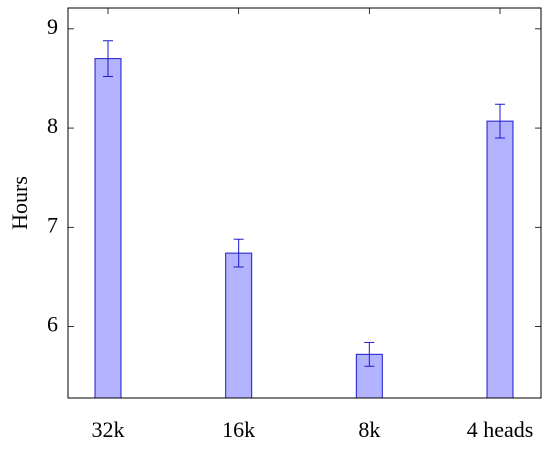 This screenshot has width=550, height=451. Describe the element at coordinates (108, 429) in the screenshot. I see `x-tick-label: 32k` at that location.